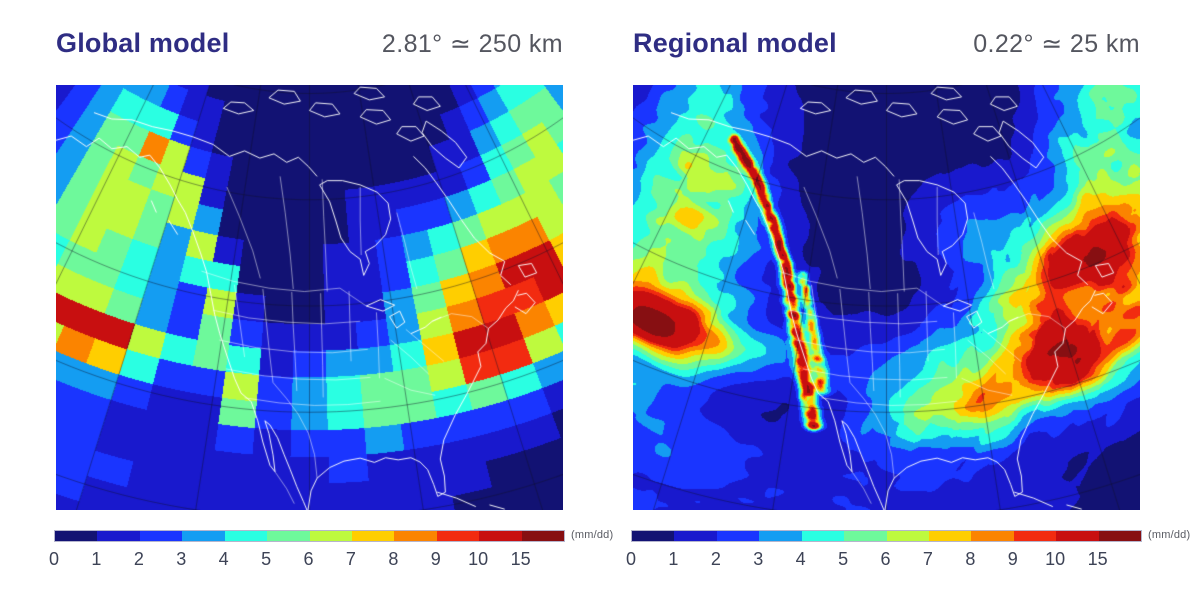 The image size is (1200, 612). What do you see at coordinates (143, 43) in the screenshot?
I see `panel-title: Global model` at bounding box center [143, 43].